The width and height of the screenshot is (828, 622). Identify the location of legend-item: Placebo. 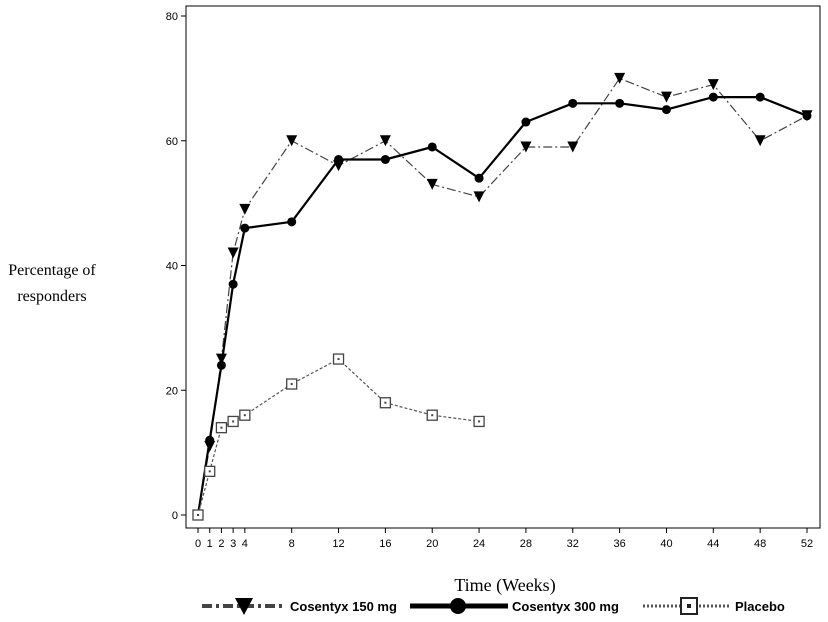
(714, 606).